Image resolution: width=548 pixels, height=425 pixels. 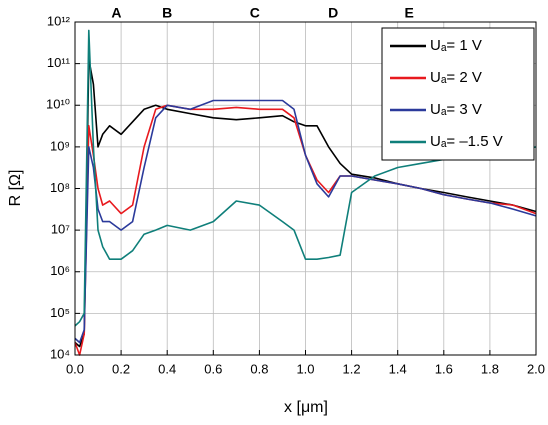 What do you see at coordinates (60, 145) in the screenshot?
I see `y-tick-label: 10⁹` at bounding box center [60, 145].